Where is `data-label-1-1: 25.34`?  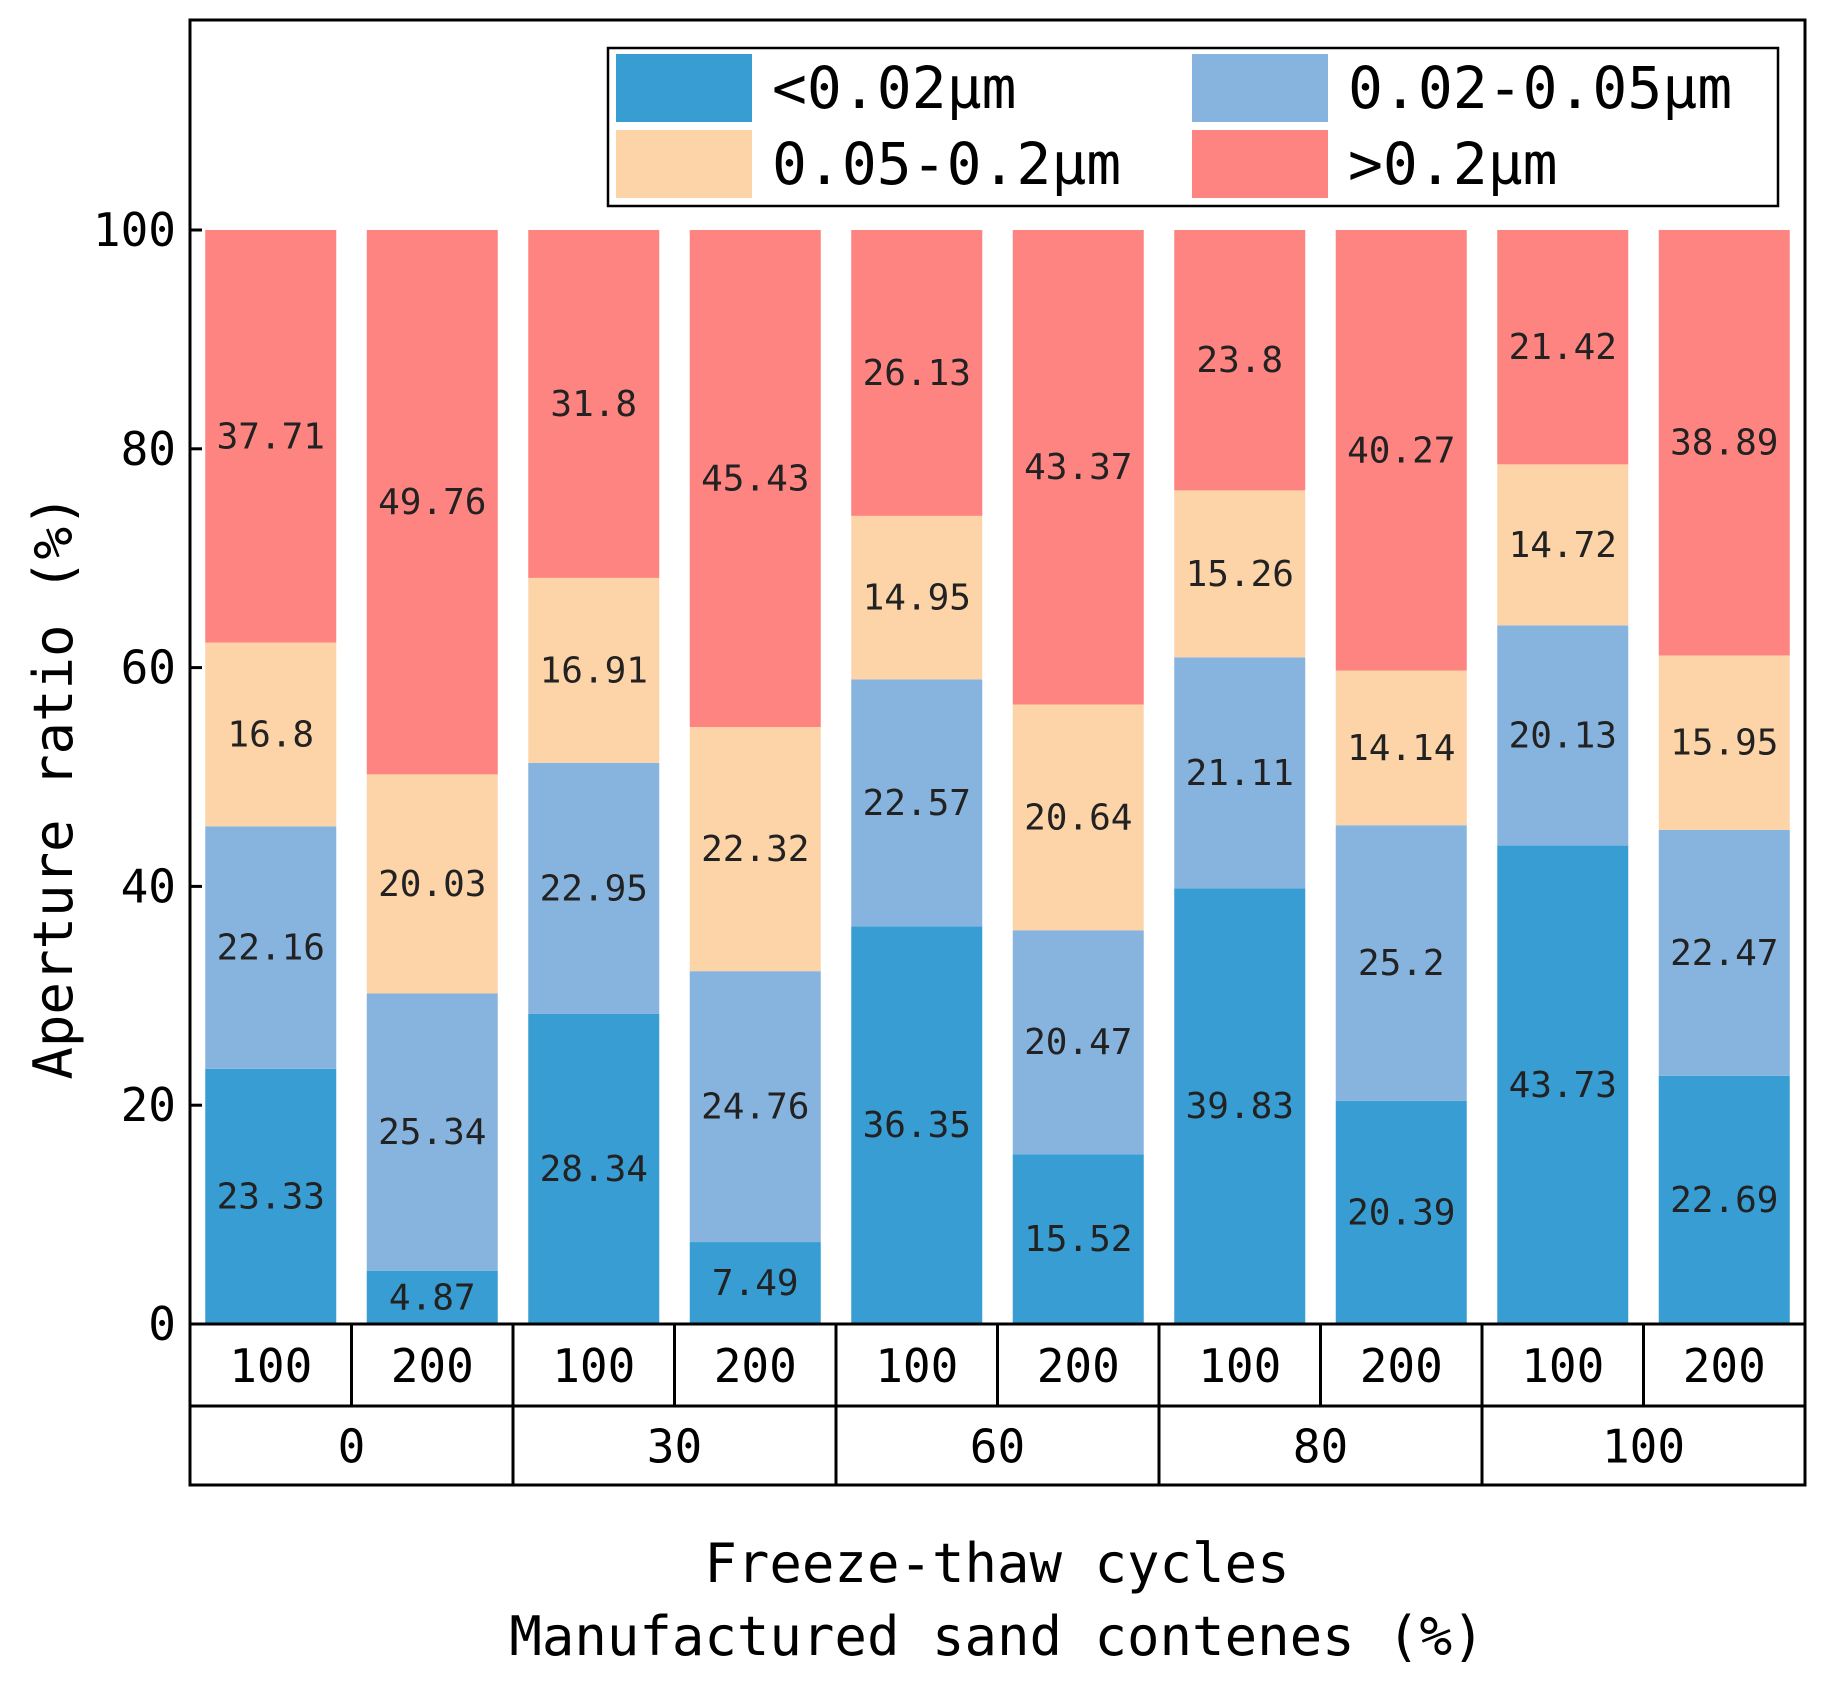 data-label-1-1: 25.34 is located at coordinates (432, 1132).